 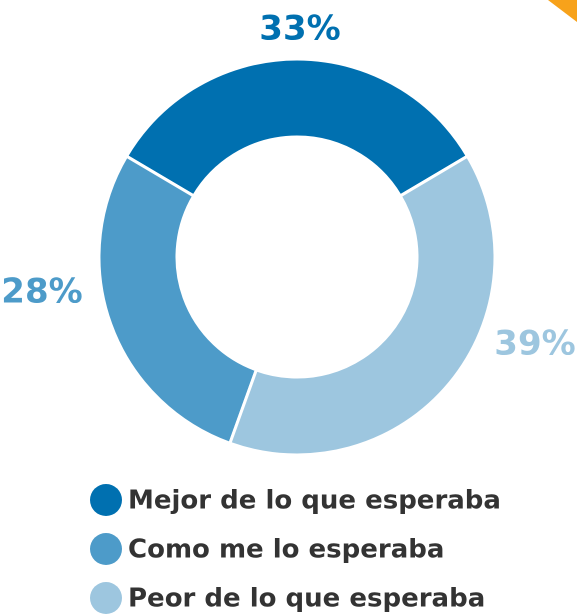 I want to click on legend-label: Mejor de lo que esperaba, so click(x=314, y=501).